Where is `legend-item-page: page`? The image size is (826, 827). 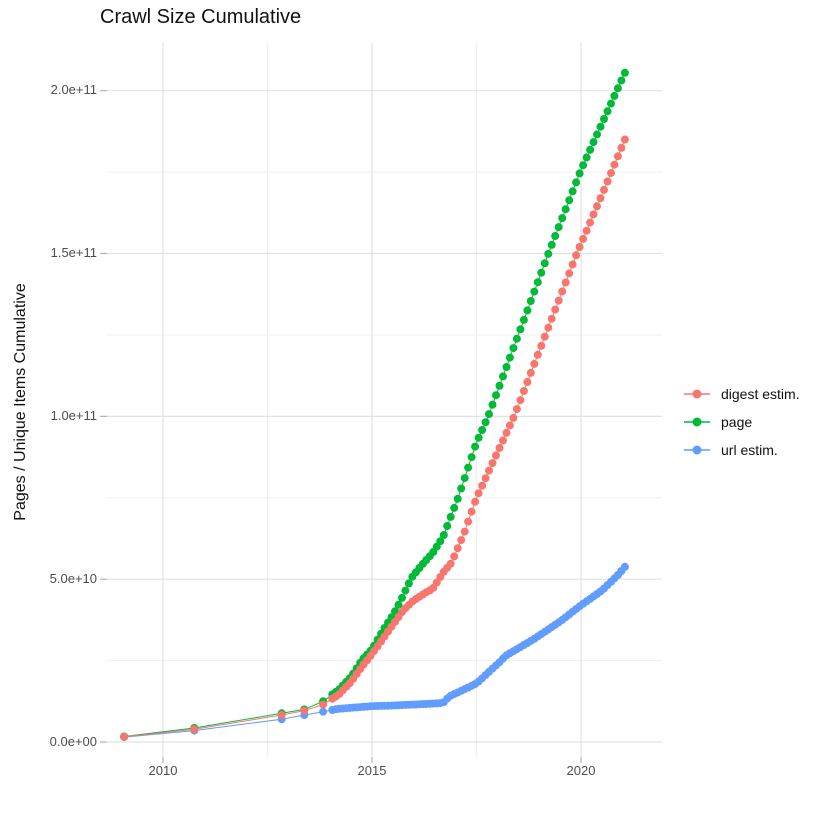
legend-item-page: page is located at coordinates (741, 422).